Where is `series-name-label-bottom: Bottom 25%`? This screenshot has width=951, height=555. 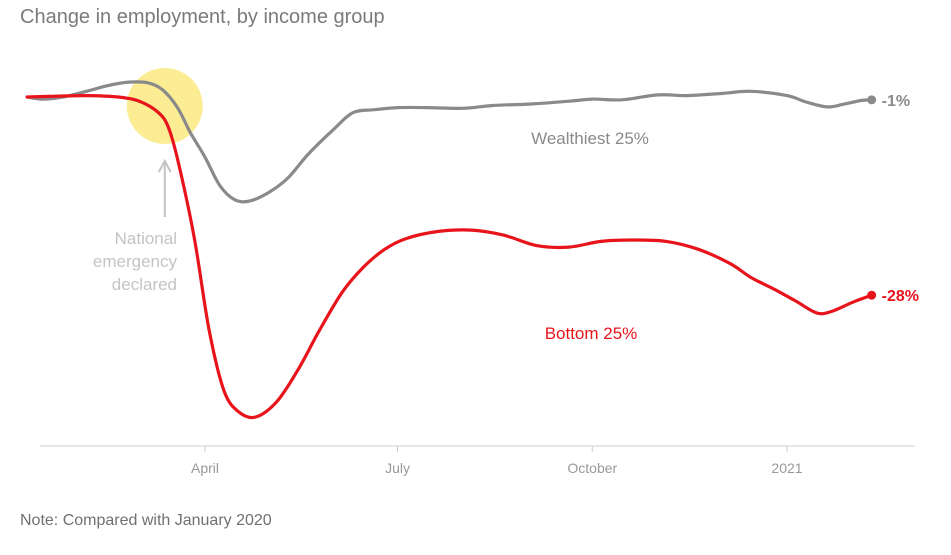 series-name-label-bottom: Bottom 25% is located at coordinates (591, 333).